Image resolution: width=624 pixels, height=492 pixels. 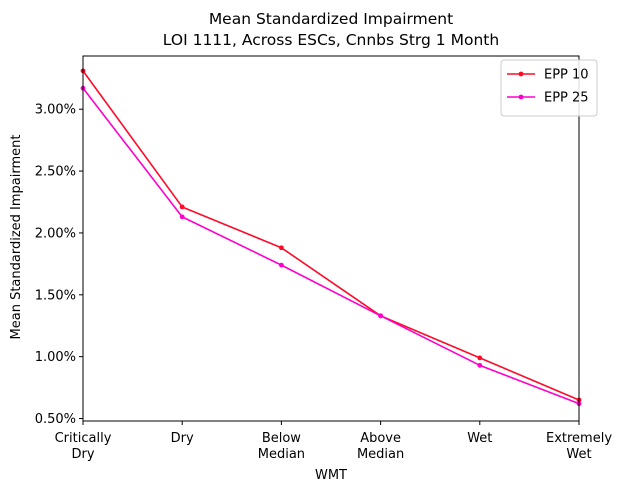 What do you see at coordinates (83, 446) in the screenshot?
I see `x-tick-label: Critically Dry` at bounding box center [83, 446].